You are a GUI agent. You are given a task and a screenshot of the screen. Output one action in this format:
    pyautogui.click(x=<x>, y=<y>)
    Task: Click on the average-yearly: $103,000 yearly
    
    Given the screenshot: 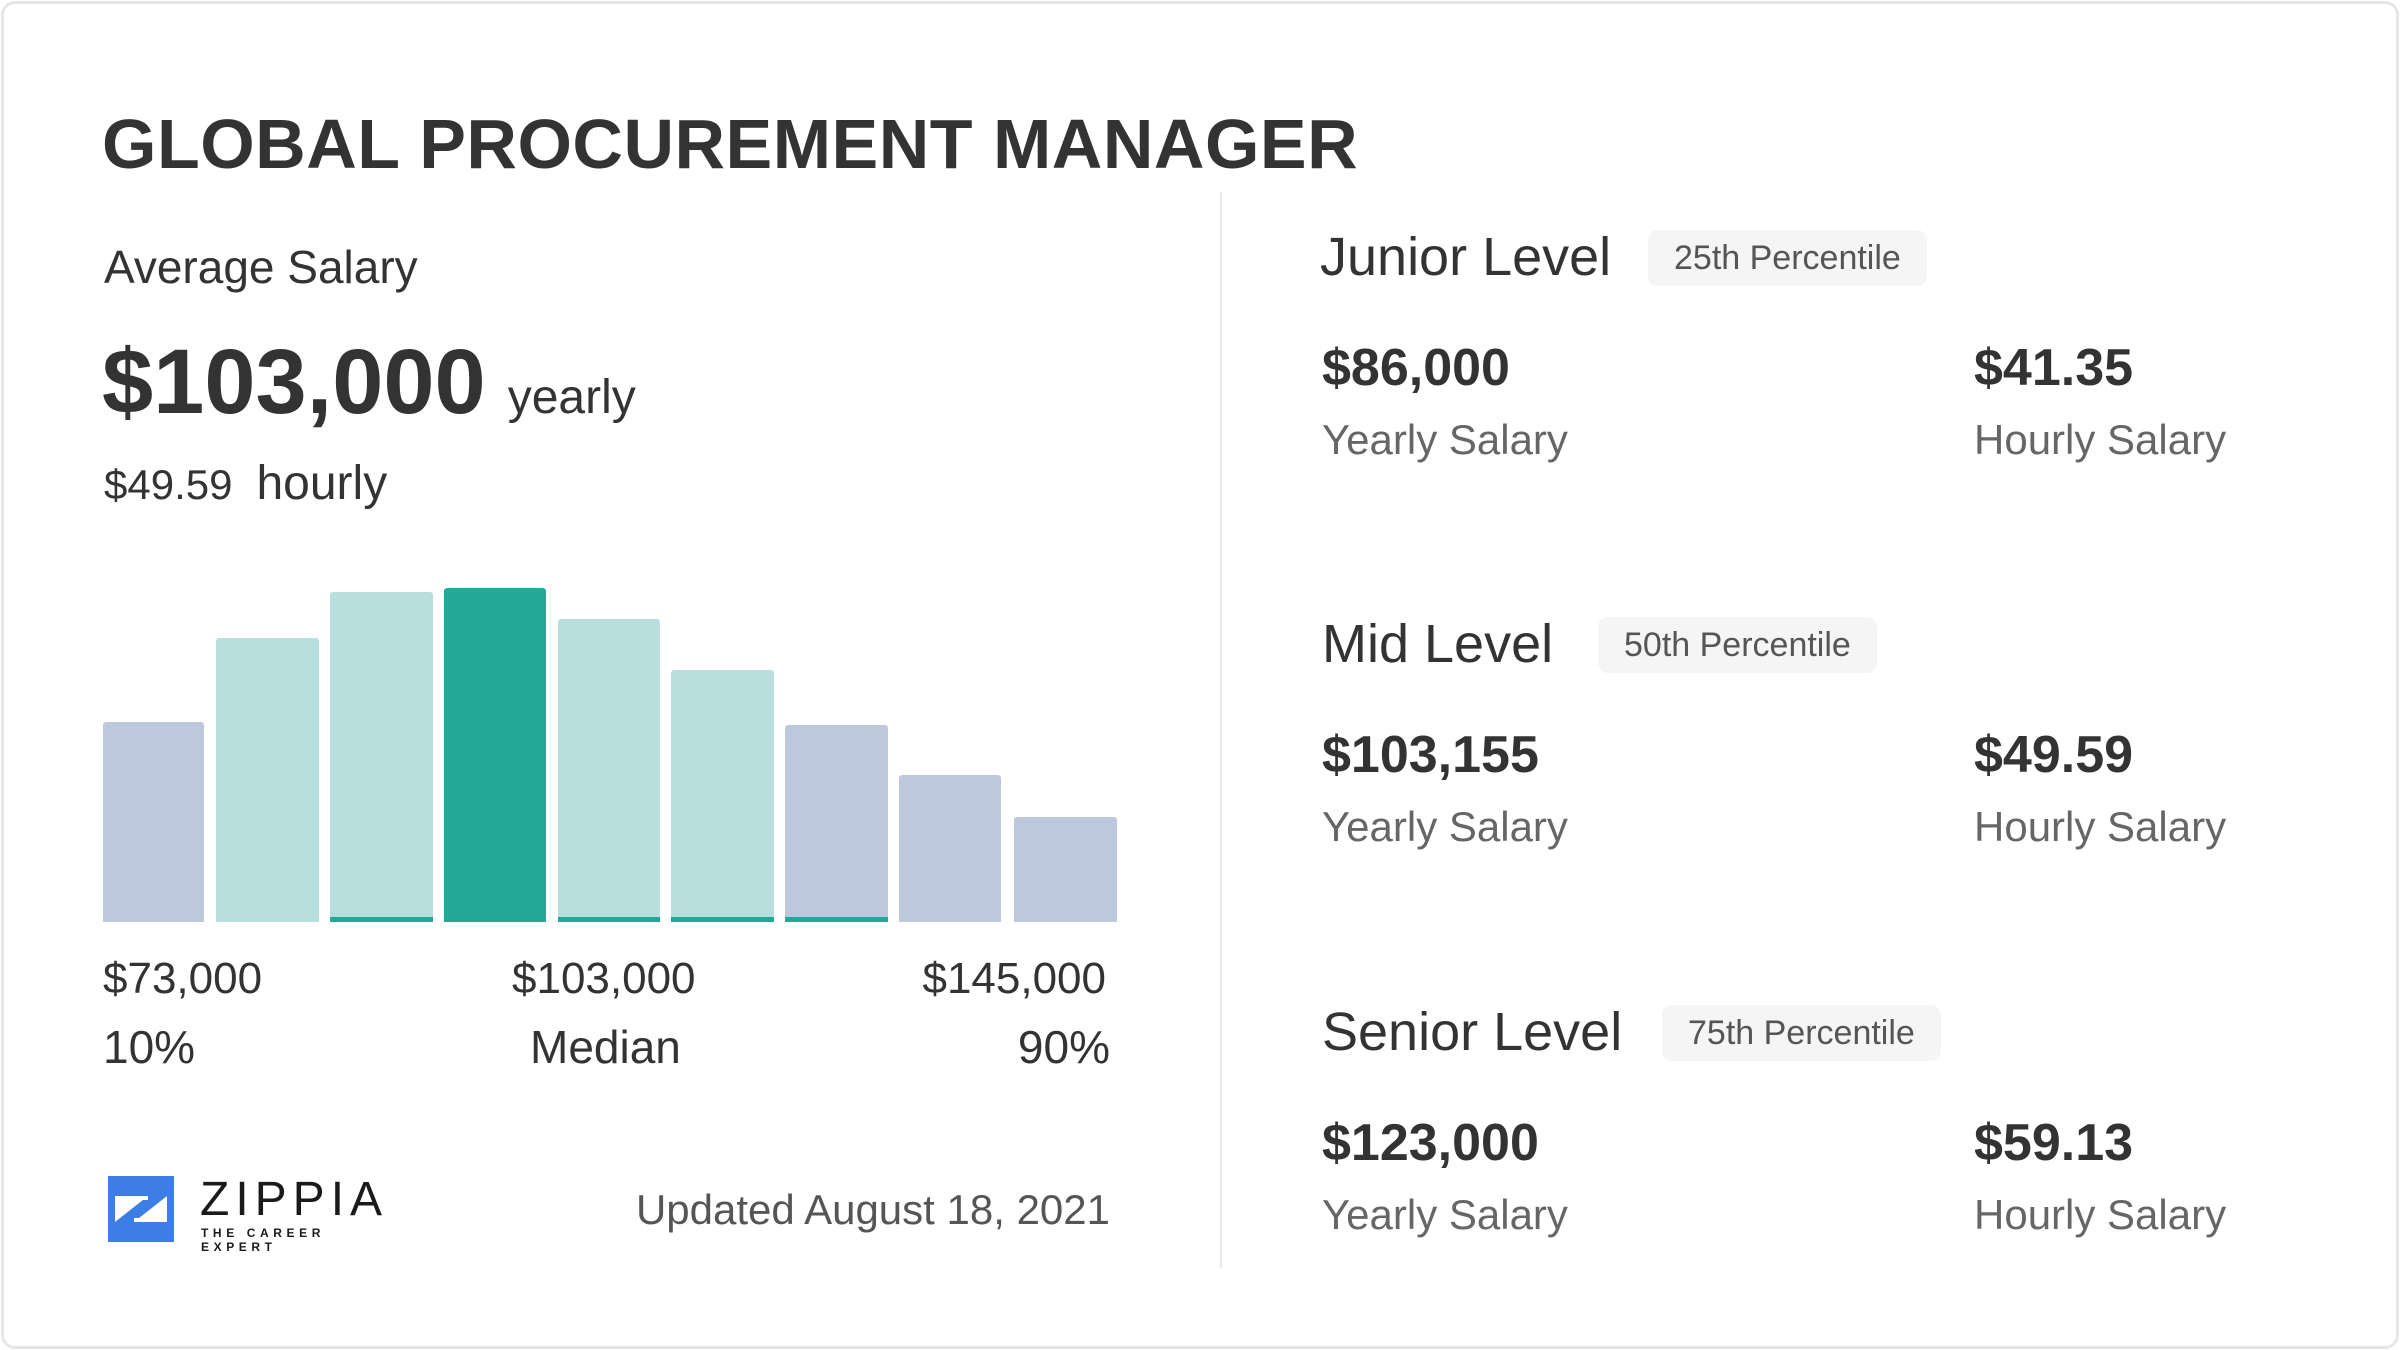 What is the action you would take?
    pyautogui.click(x=369, y=382)
    